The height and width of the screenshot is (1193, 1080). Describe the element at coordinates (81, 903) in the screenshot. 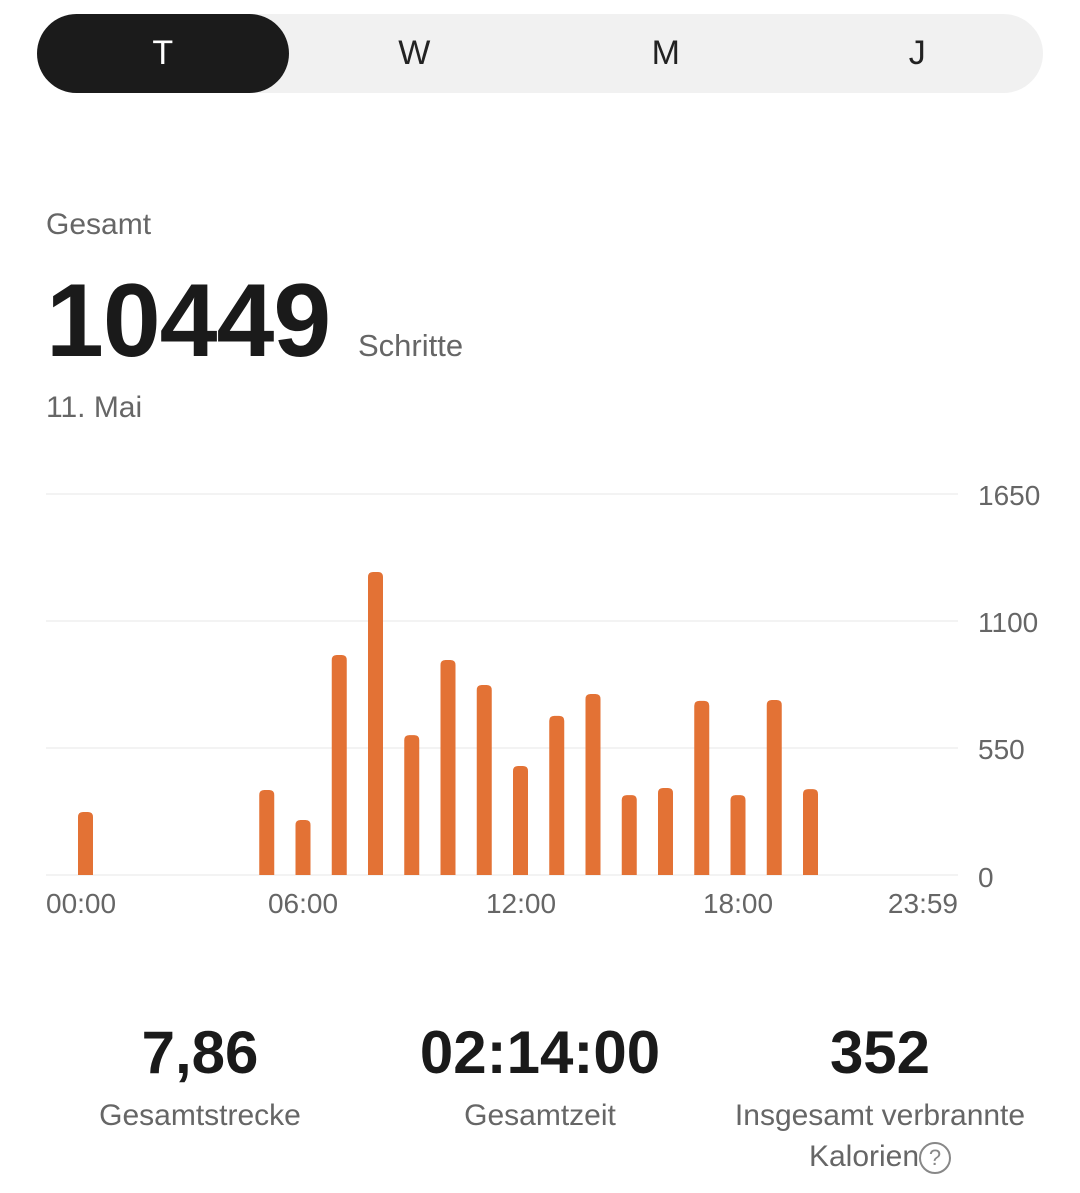

I see `x-tick-label: 00:00` at that location.